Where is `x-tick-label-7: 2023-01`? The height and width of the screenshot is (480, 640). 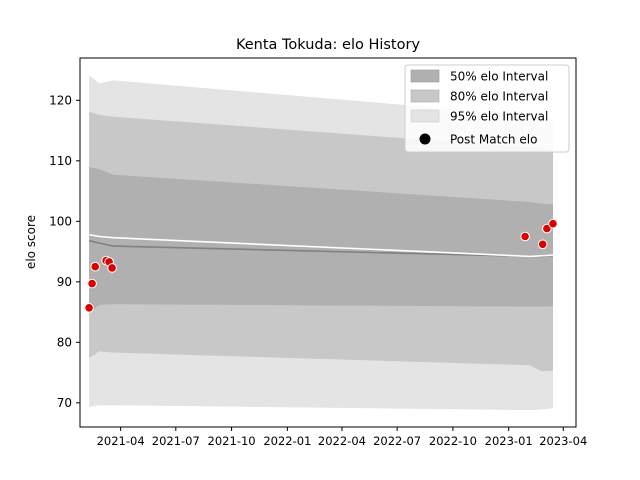
x-tick-label-7: 2023-01 is located at coordinates (509, 441).